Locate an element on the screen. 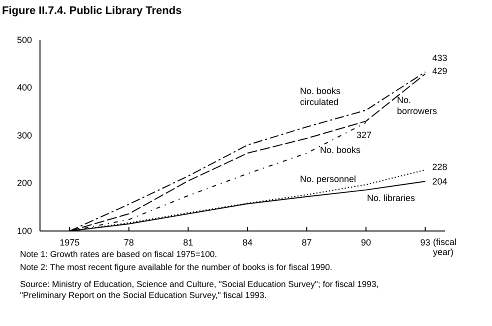 Image resolution: width=492 pixels, height=326 pixels. series-label: No. libraries is located at coordinates (391, 198).